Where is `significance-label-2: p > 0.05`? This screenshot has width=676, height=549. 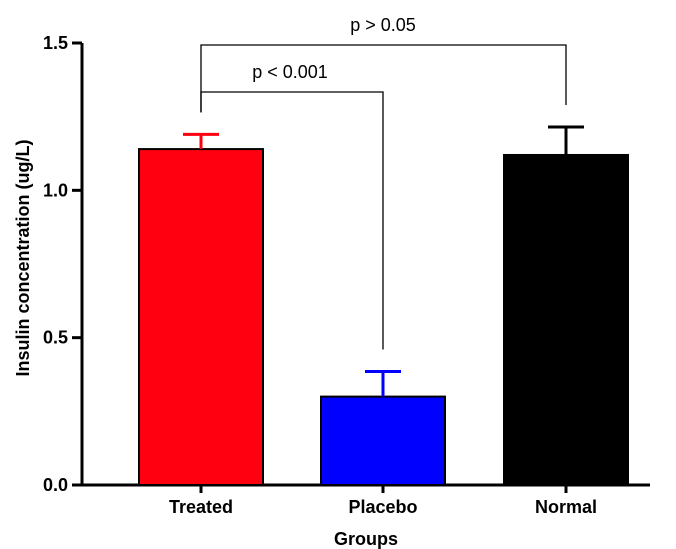 significance-label-2: p > 0.05 is located at coordinates (383, 25).